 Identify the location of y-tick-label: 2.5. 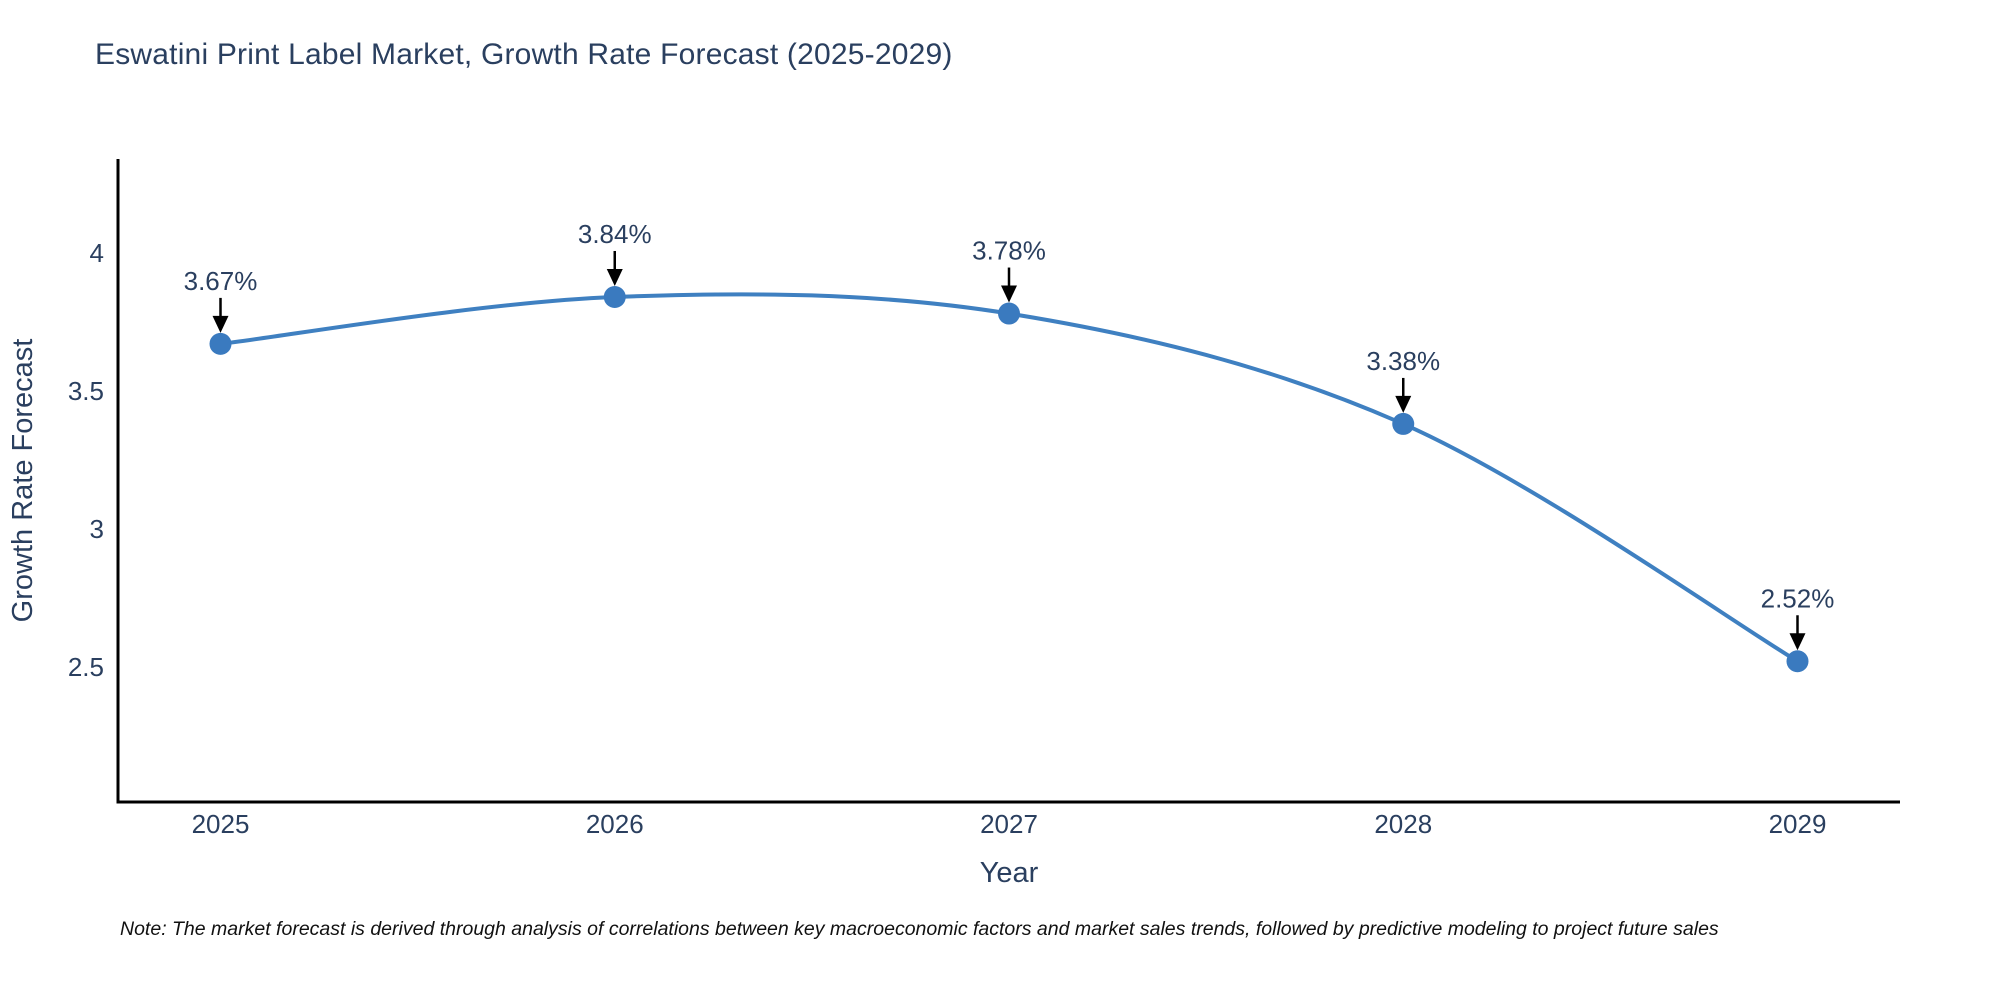
(86, 667).